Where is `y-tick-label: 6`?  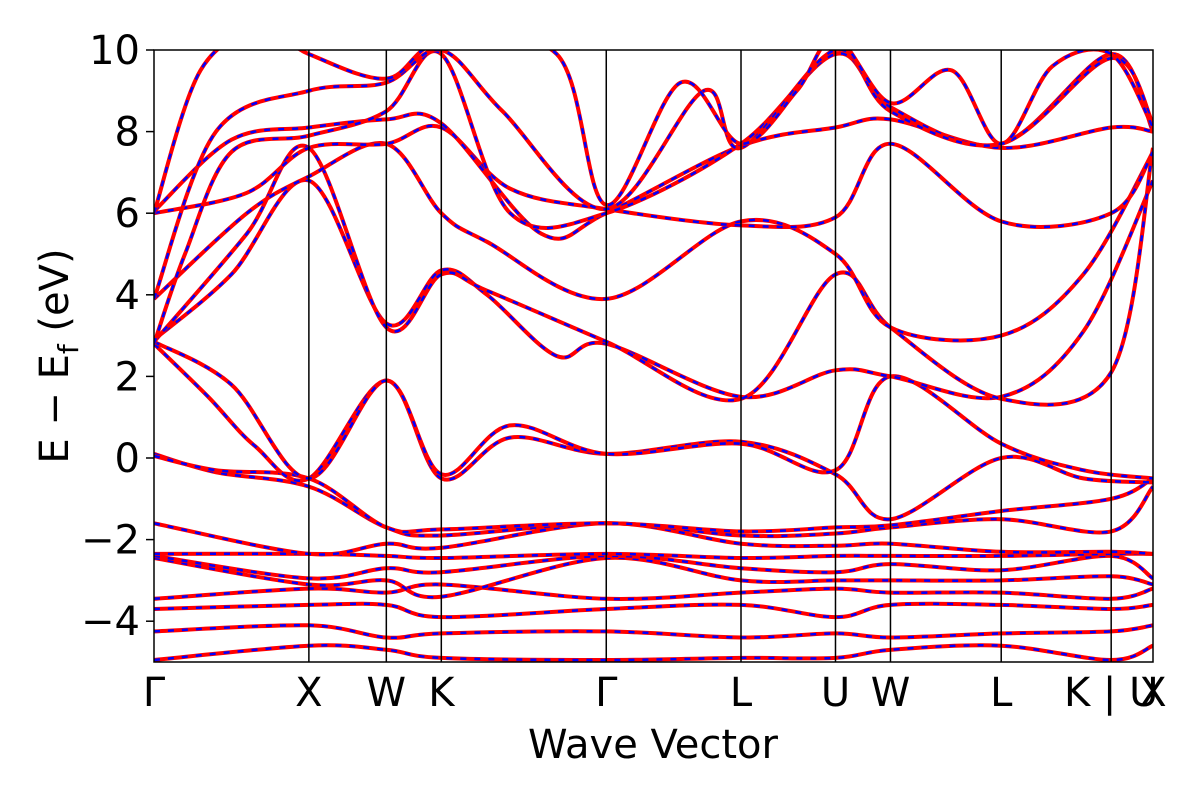
y-tick-label: 6 is located at coordinates (127, 214).